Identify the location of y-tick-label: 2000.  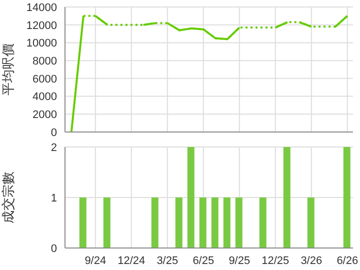
(44, 115).